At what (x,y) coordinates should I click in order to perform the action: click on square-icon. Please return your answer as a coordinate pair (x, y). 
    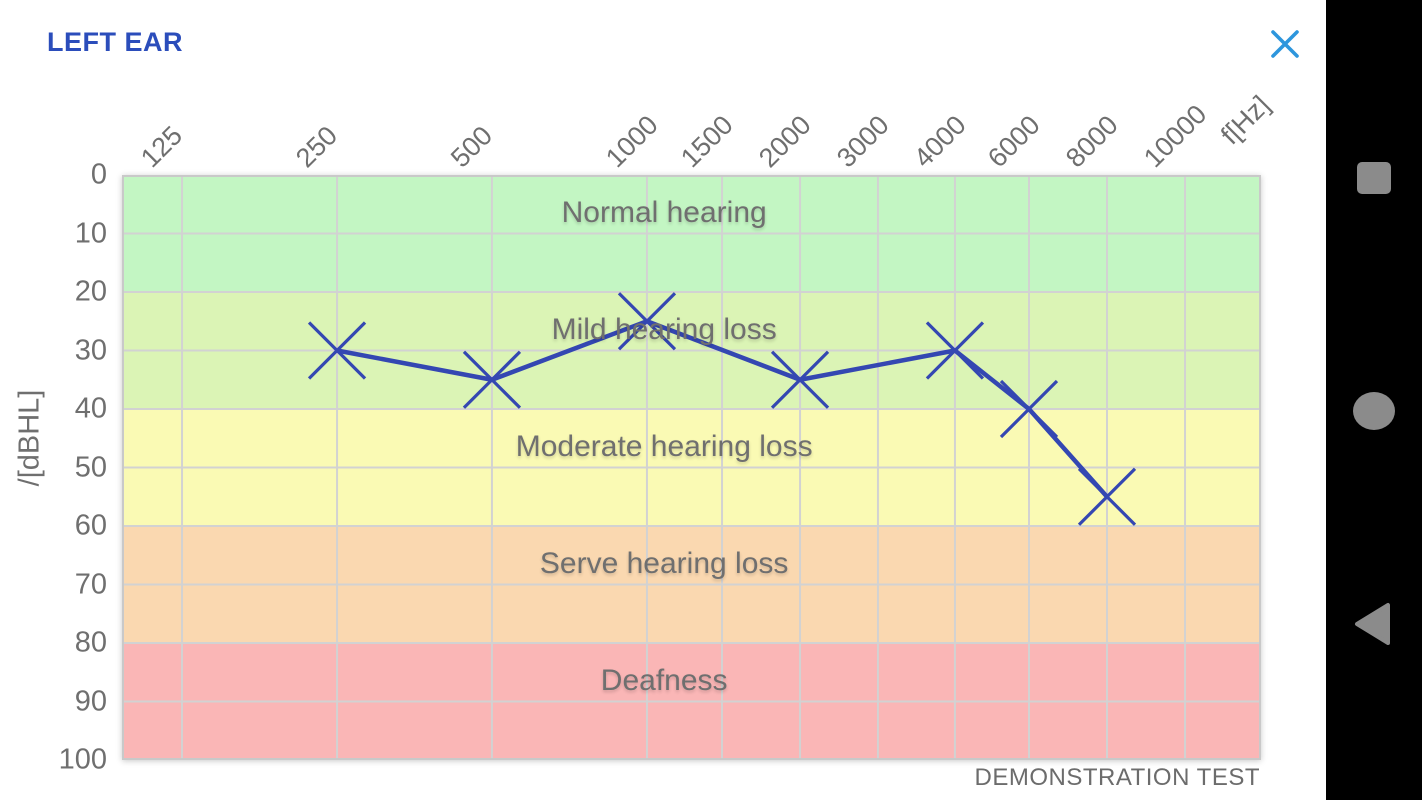
    Looking at the image, I should click on (1374, 178).